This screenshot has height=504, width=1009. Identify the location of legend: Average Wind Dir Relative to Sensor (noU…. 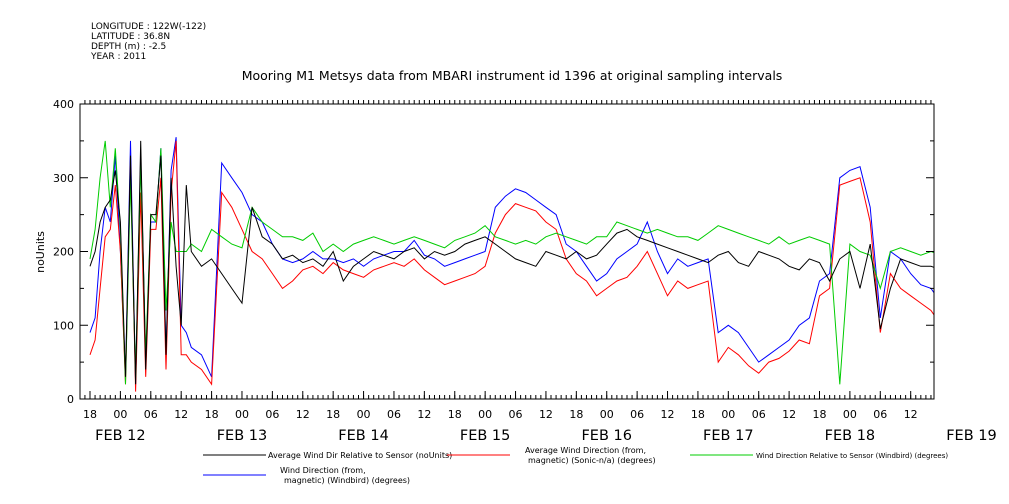
(575, 465).